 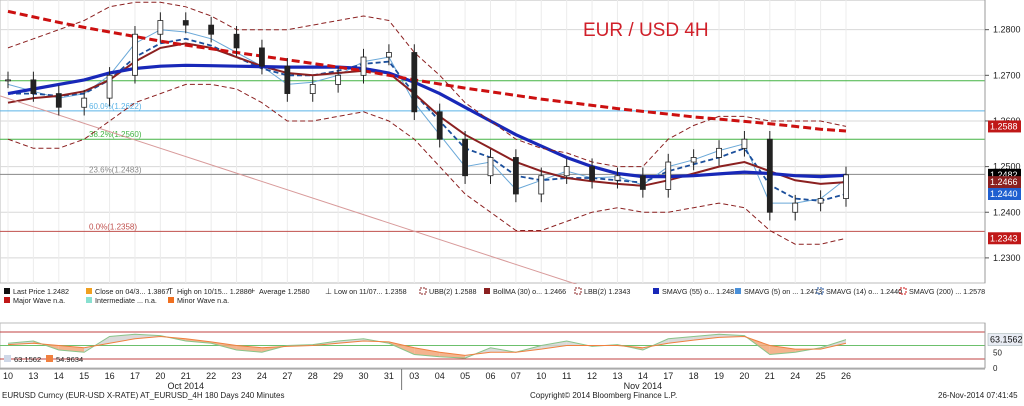 What do you see at coordinates (465, 376) in the screenshot?
I see `x-tick-label: 05` at bounding box center [465, 376].